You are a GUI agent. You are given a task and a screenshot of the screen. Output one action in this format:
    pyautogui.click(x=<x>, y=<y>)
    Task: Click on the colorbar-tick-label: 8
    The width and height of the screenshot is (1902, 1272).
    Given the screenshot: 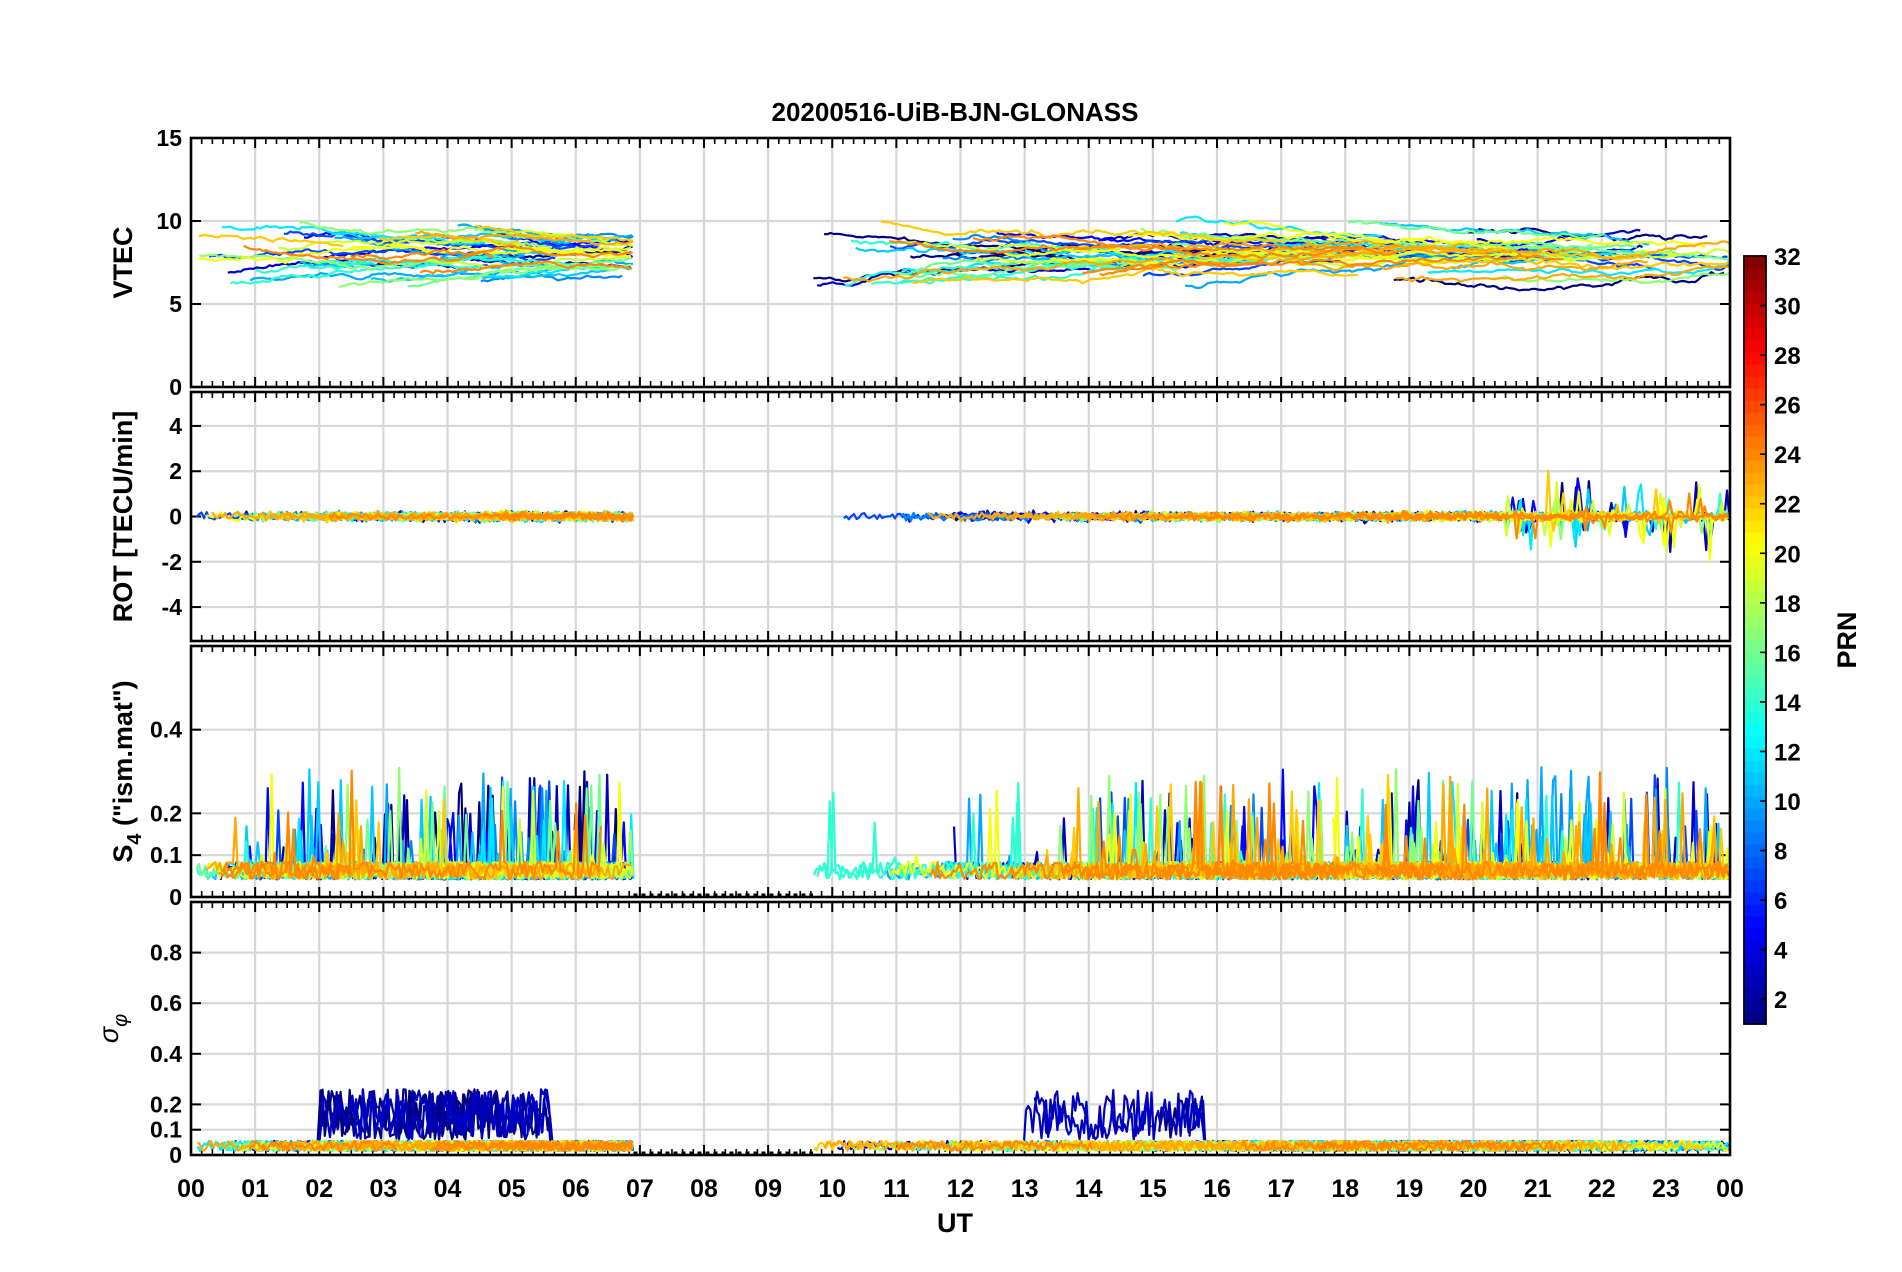 What is the action you would take?
    pyautogui.click(x=1780, y=852)
    